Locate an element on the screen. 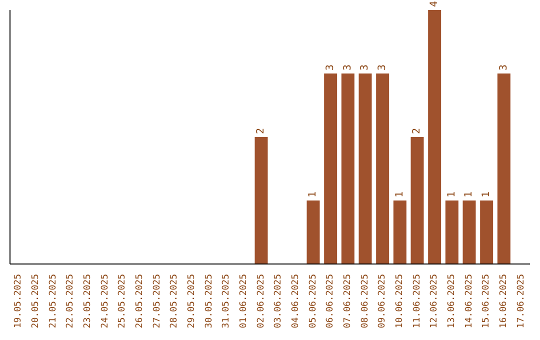 Image resolution: width=540 pixels, height=340 pixels. x-tick-label: 27.05.2025 is located at coordinates (157, 301).